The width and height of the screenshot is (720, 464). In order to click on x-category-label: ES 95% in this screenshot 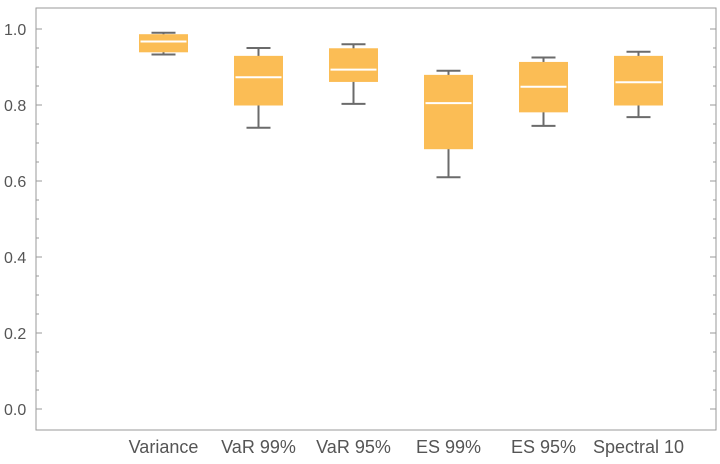, I will do `click(543, 447)`.